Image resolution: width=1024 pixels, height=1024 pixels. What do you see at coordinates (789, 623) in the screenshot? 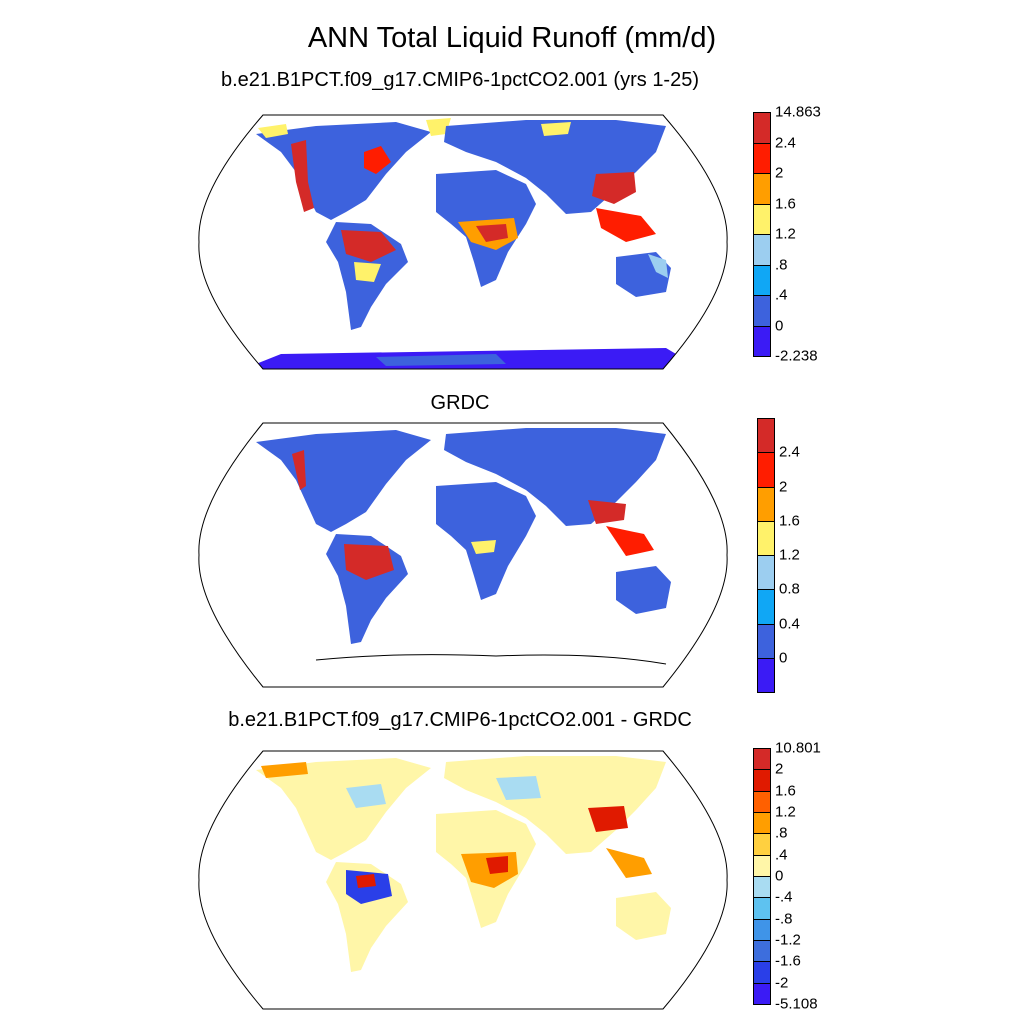
I see `colorbar-label: 0.4` at bounding box center [789, 623].